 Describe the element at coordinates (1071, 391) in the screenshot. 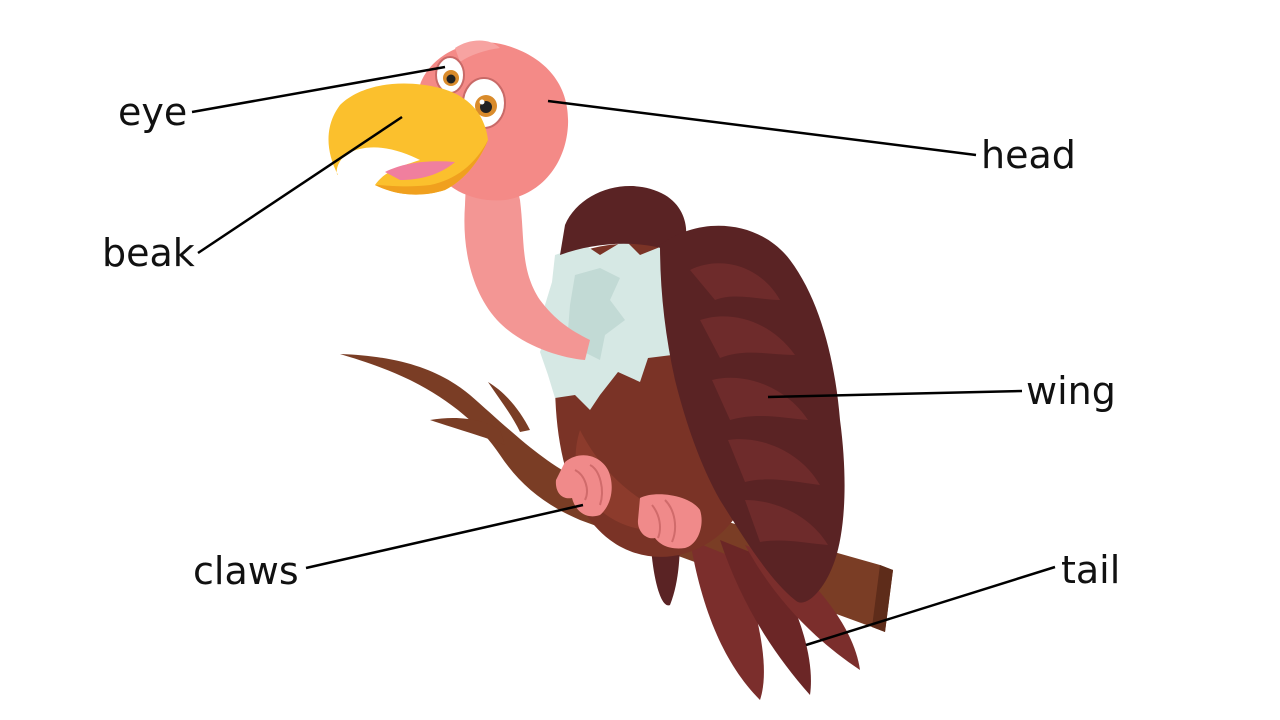

I see `label-wing: wing` at that location.